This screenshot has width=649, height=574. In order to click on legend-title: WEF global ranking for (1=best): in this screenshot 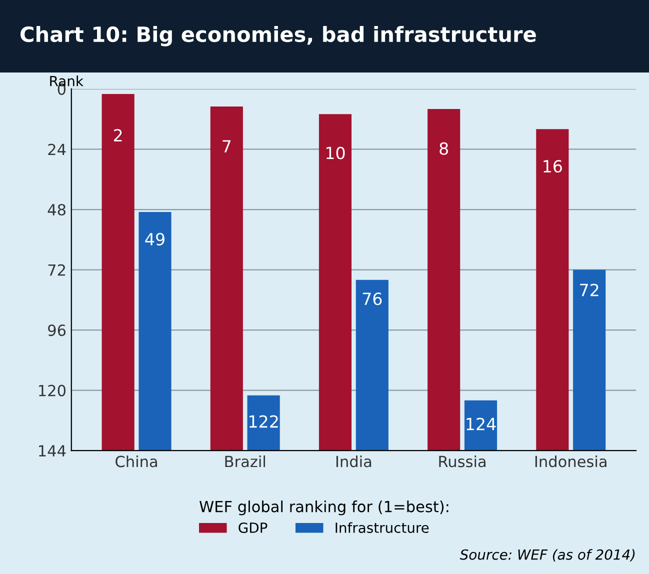, I will do `click(324, 508)`.